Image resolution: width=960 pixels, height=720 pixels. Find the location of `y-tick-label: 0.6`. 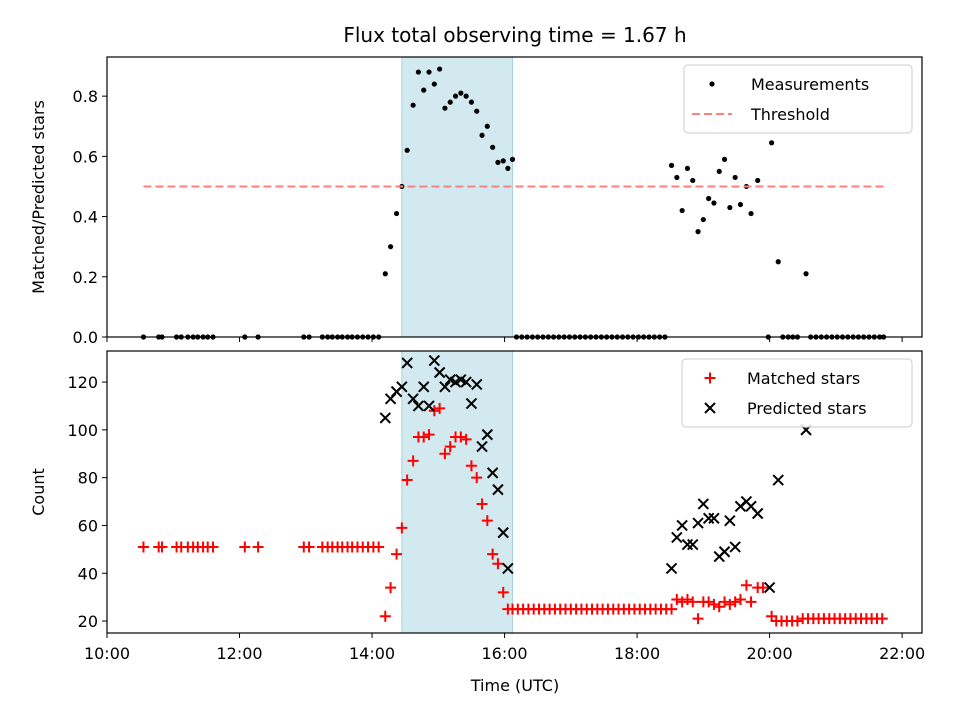

y-tick-label: 0.6 is located at coordinates (85, 156).